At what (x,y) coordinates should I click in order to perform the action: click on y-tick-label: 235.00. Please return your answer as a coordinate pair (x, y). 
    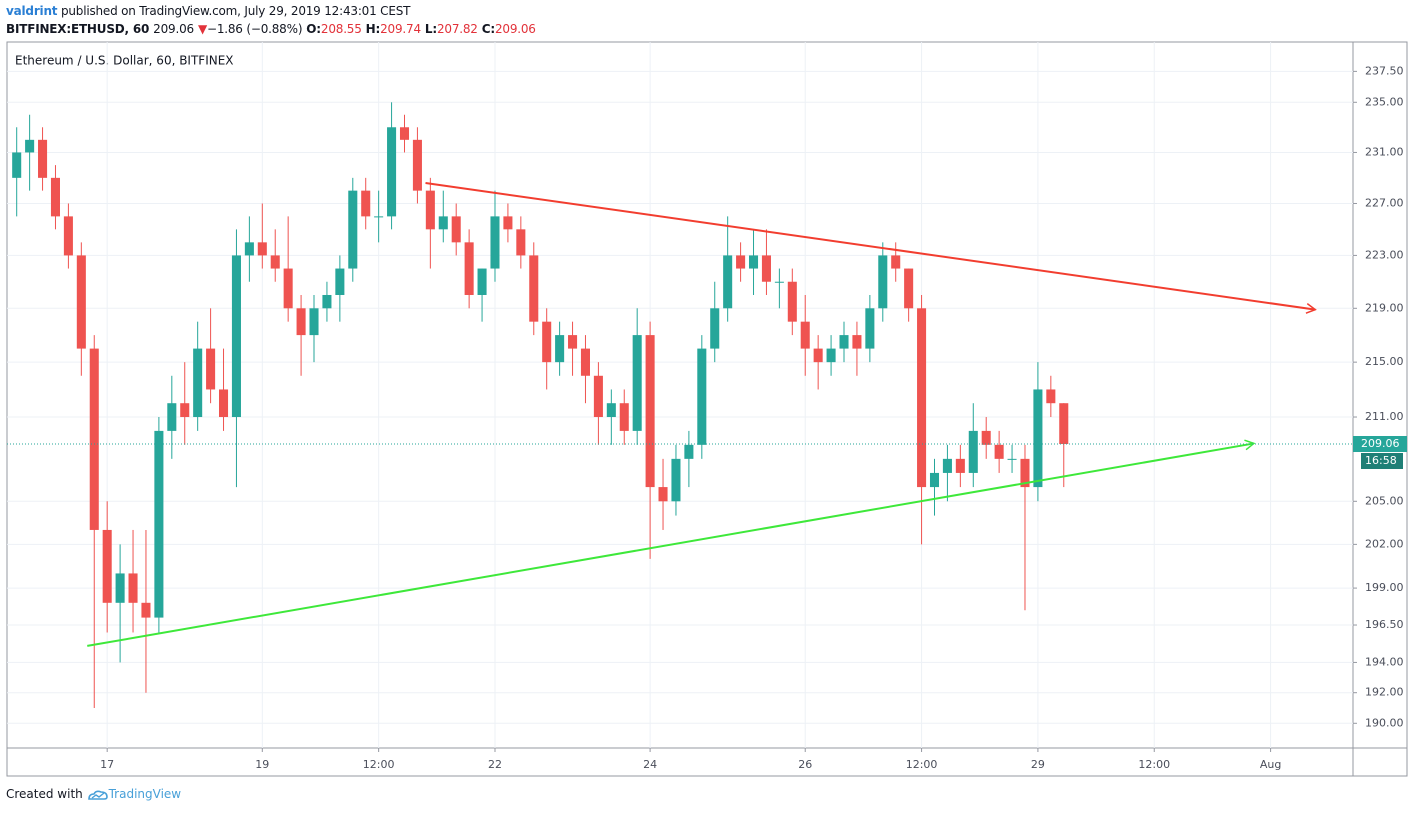
    Looking at the image, I should click on (1384, 101).